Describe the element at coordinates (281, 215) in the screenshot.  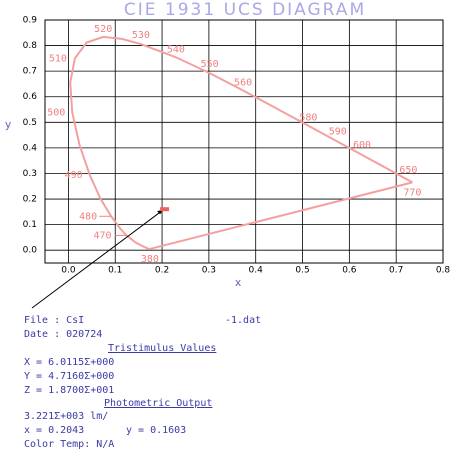
I see `purple-line` at that location.